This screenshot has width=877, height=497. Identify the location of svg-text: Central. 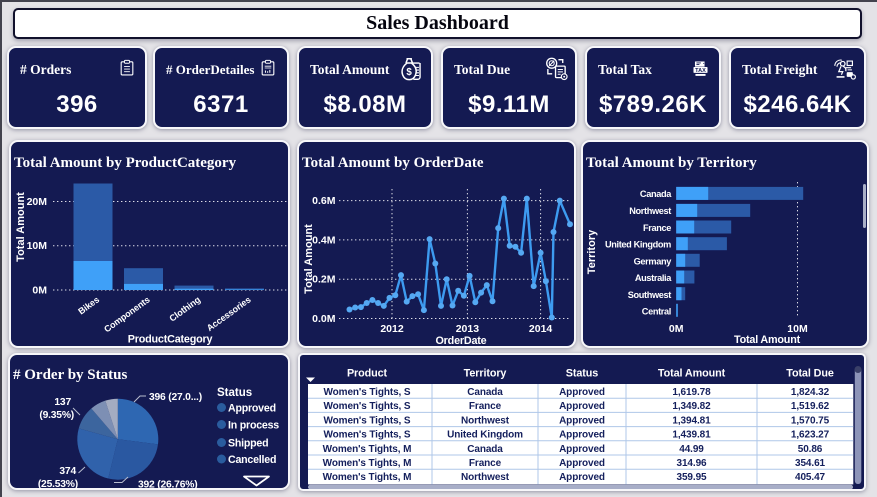
(656, 312).